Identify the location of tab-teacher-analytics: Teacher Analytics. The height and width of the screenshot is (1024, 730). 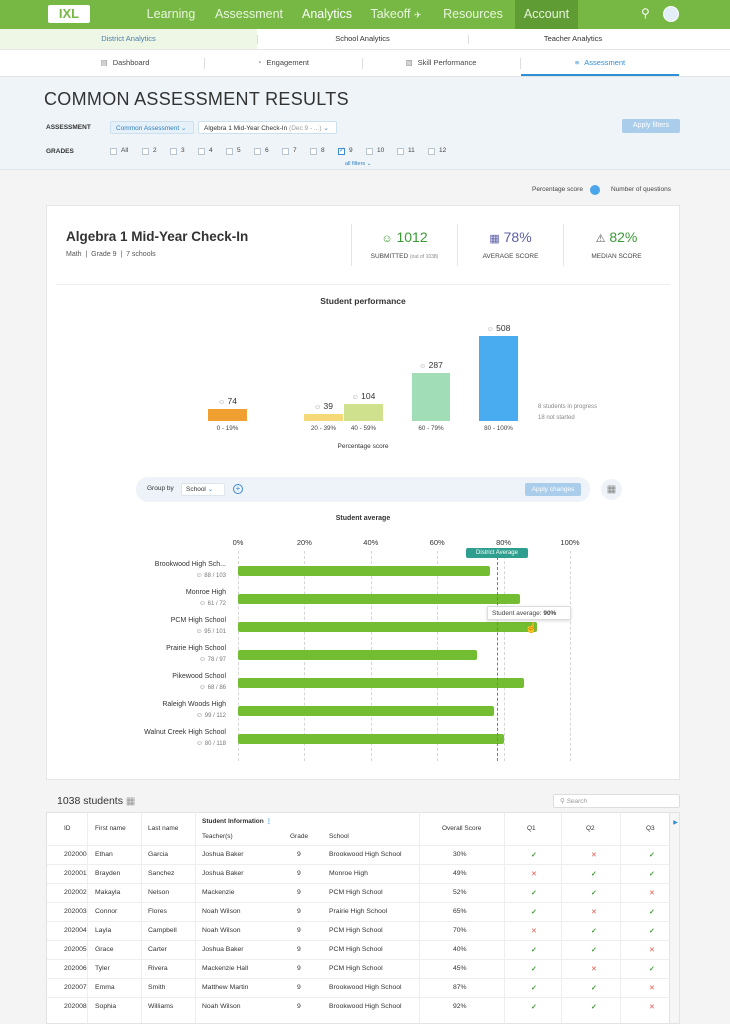
(573, 38).